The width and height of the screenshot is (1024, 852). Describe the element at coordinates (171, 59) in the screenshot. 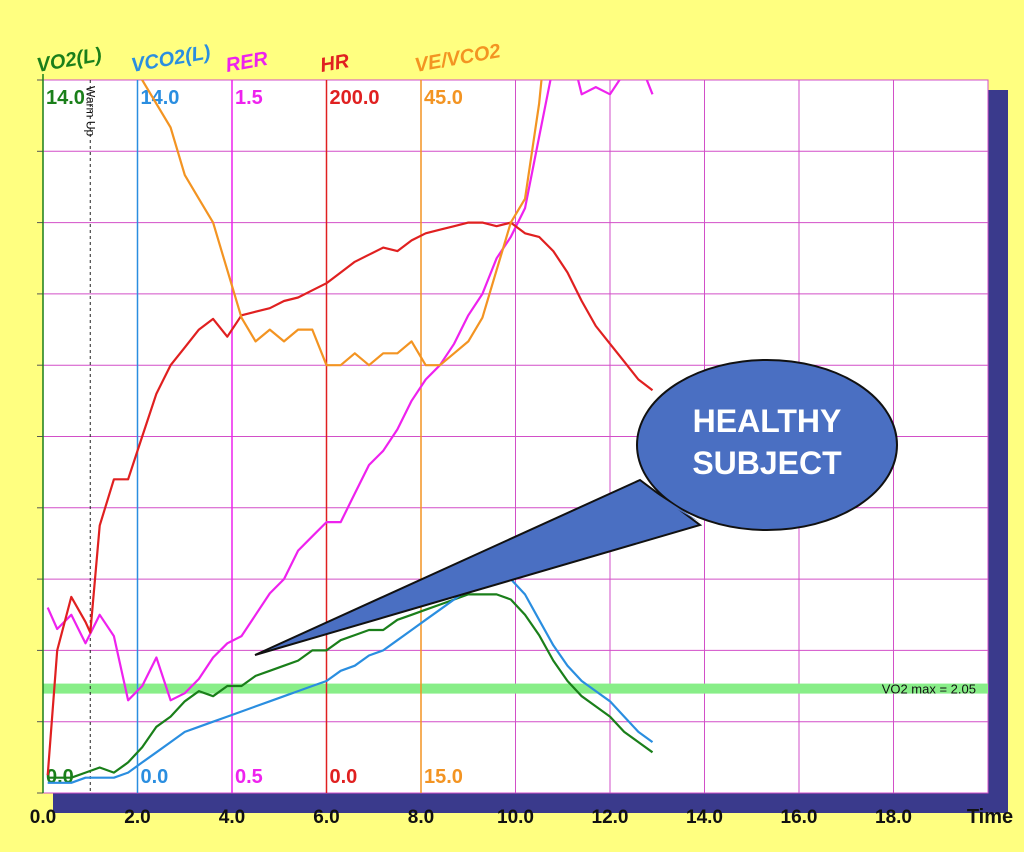

I see `axis-title-vco2: VCO2(L)` at that location.